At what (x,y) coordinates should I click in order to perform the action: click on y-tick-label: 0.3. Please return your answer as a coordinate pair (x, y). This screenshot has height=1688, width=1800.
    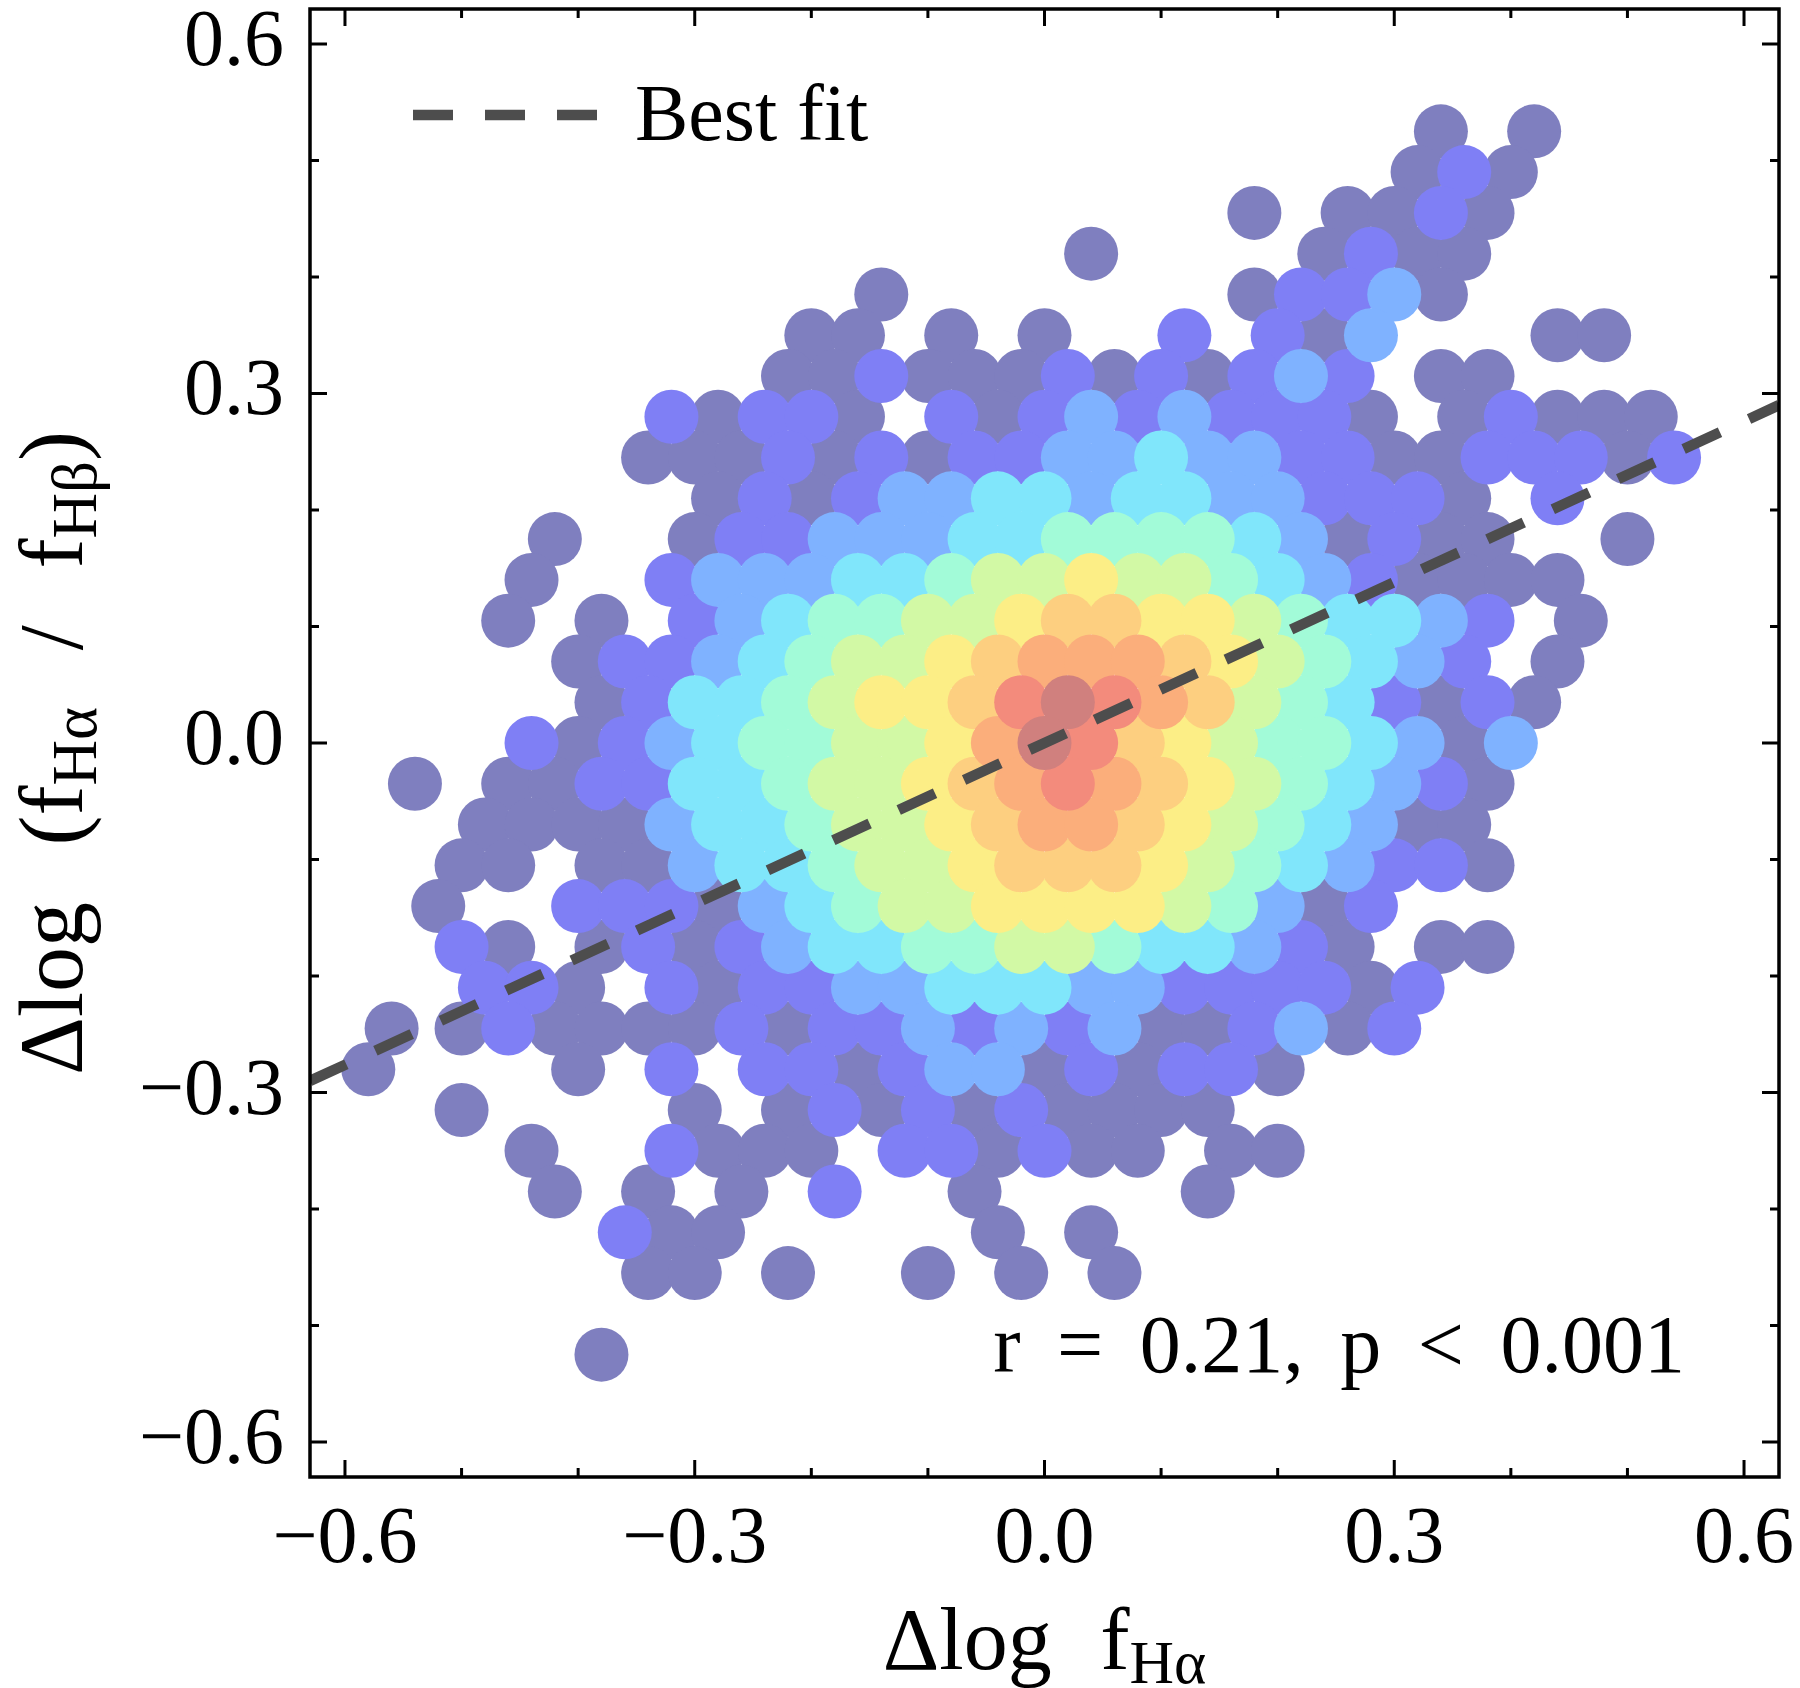
    Looking at the image, I should click on (234, 387).